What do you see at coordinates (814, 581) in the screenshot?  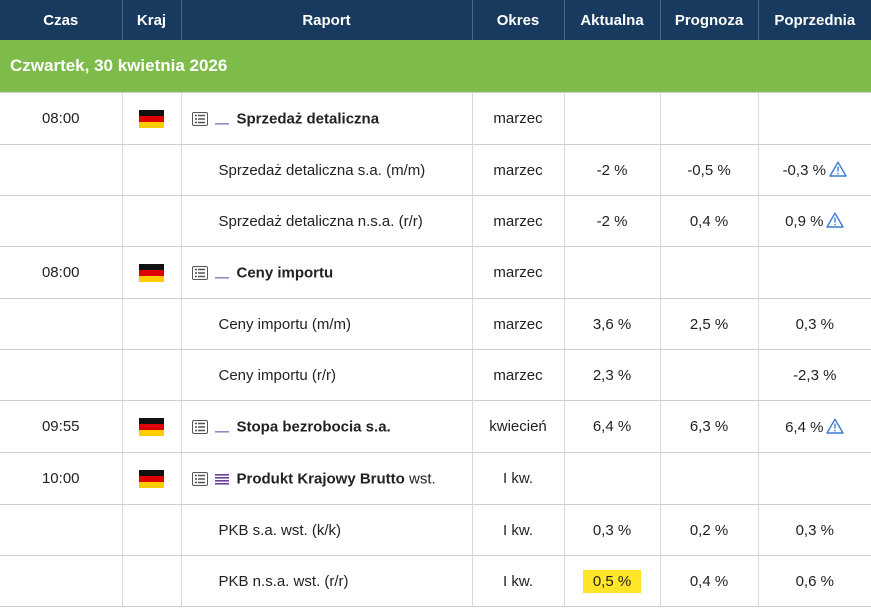 I see `previous-value: 0,6 %` at bounding box center [814, 581].